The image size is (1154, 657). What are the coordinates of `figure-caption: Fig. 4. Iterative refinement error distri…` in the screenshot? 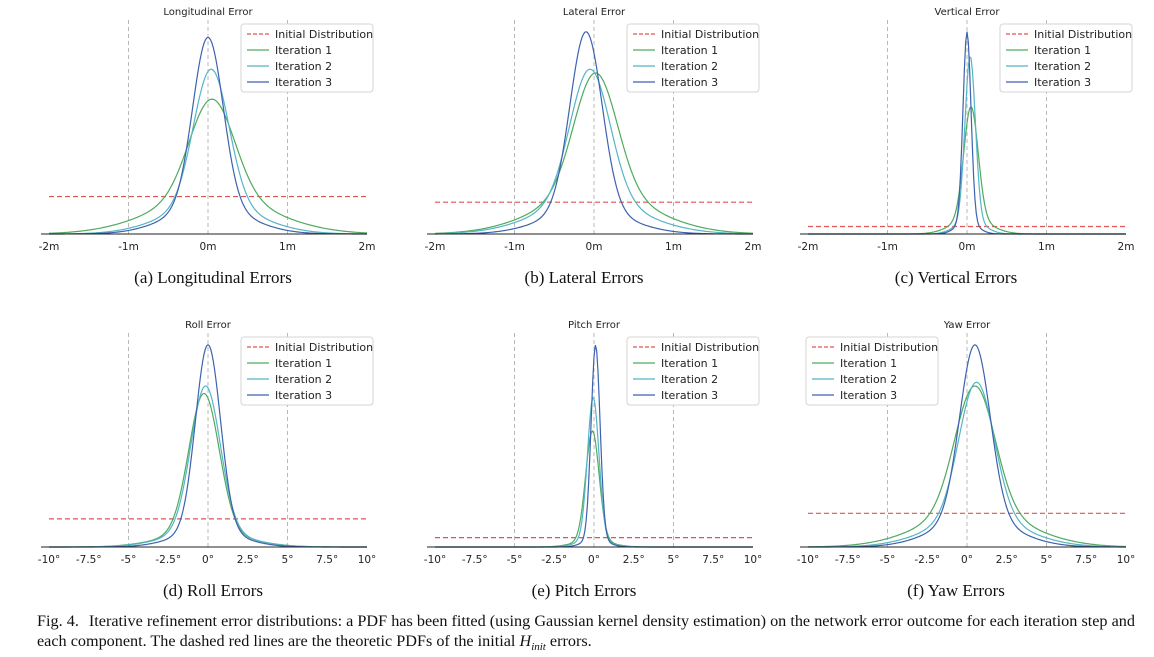 It's located at (586, 634).